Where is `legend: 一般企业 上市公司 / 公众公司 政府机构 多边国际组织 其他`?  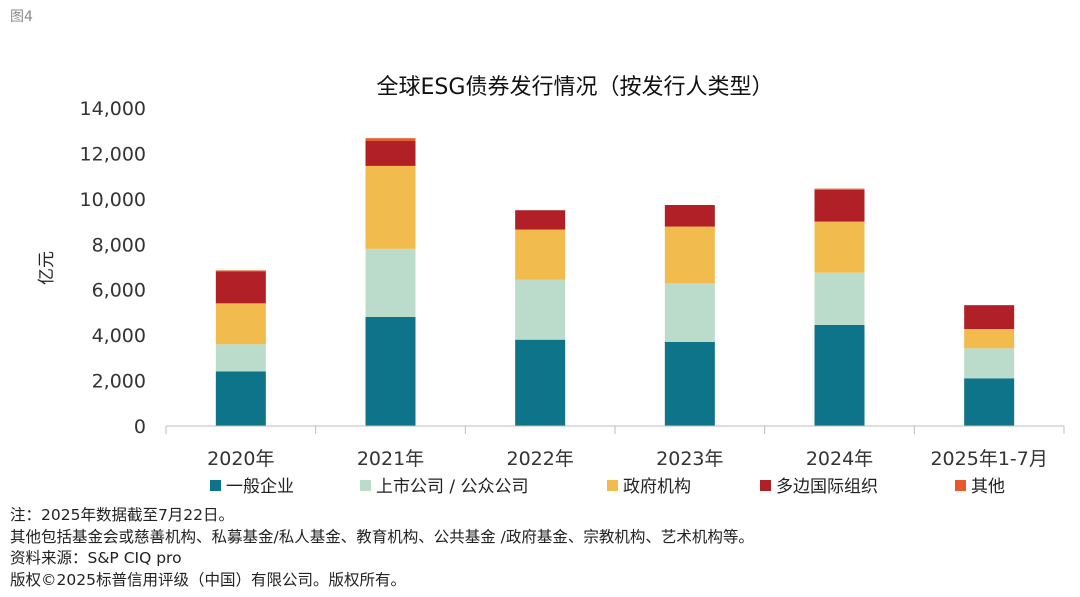
legend: 一般企业 上市公司 / 公众公司 政府机构 多边国际组织 其他 is located at coordinates (607, 487).